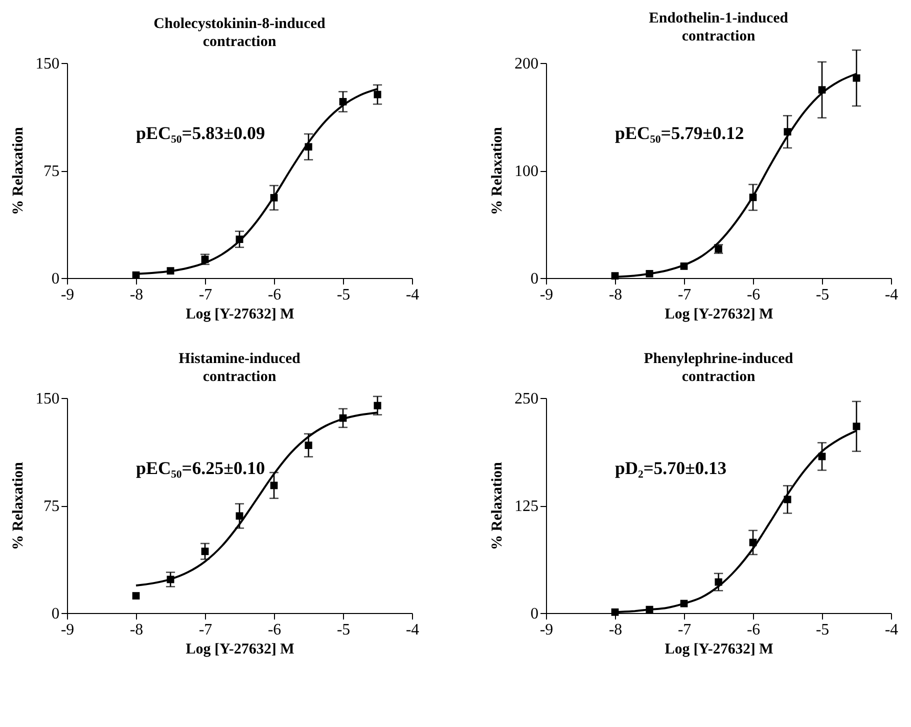 This screenshot has height=727, width=911. Describe the element at coordinates (718, 27) in the screenshot. I see `chart-title: Endothelin-1-induced contraction` at that location.